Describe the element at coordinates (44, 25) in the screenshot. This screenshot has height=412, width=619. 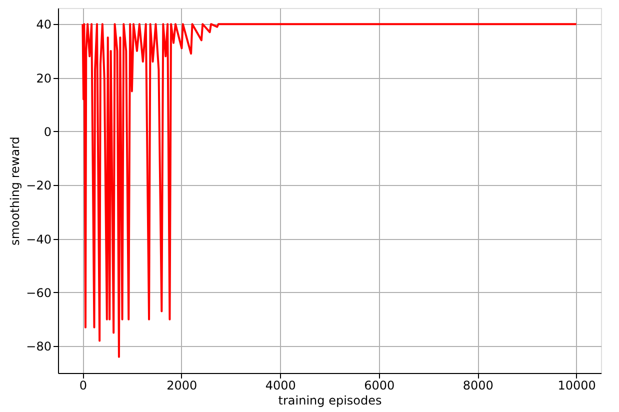
I see `y-tick-label: 40` at that location.